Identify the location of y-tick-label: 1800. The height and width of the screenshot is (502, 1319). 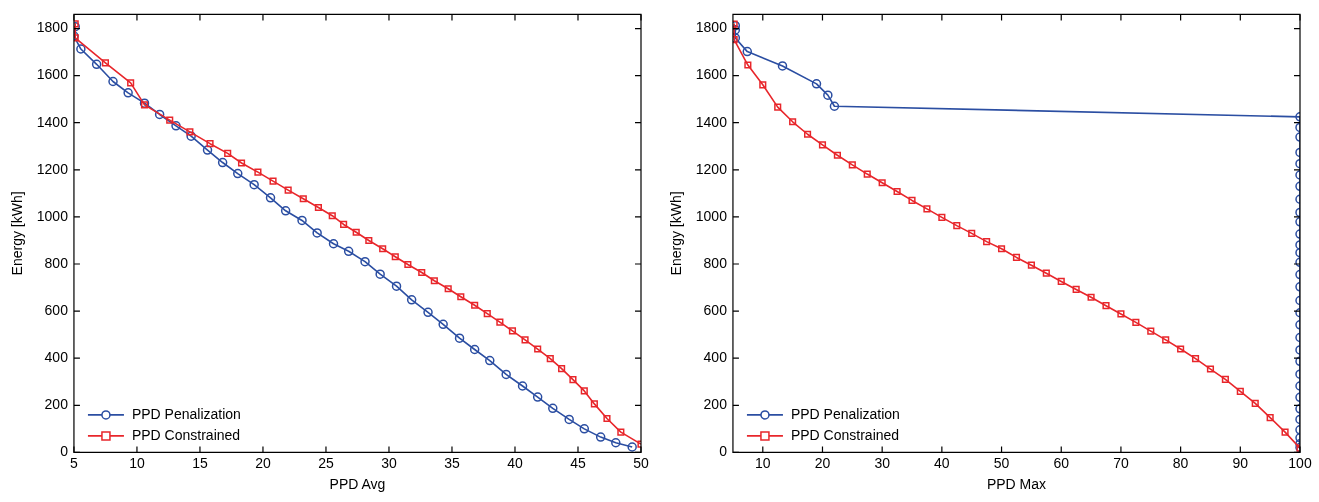
(52, 27).